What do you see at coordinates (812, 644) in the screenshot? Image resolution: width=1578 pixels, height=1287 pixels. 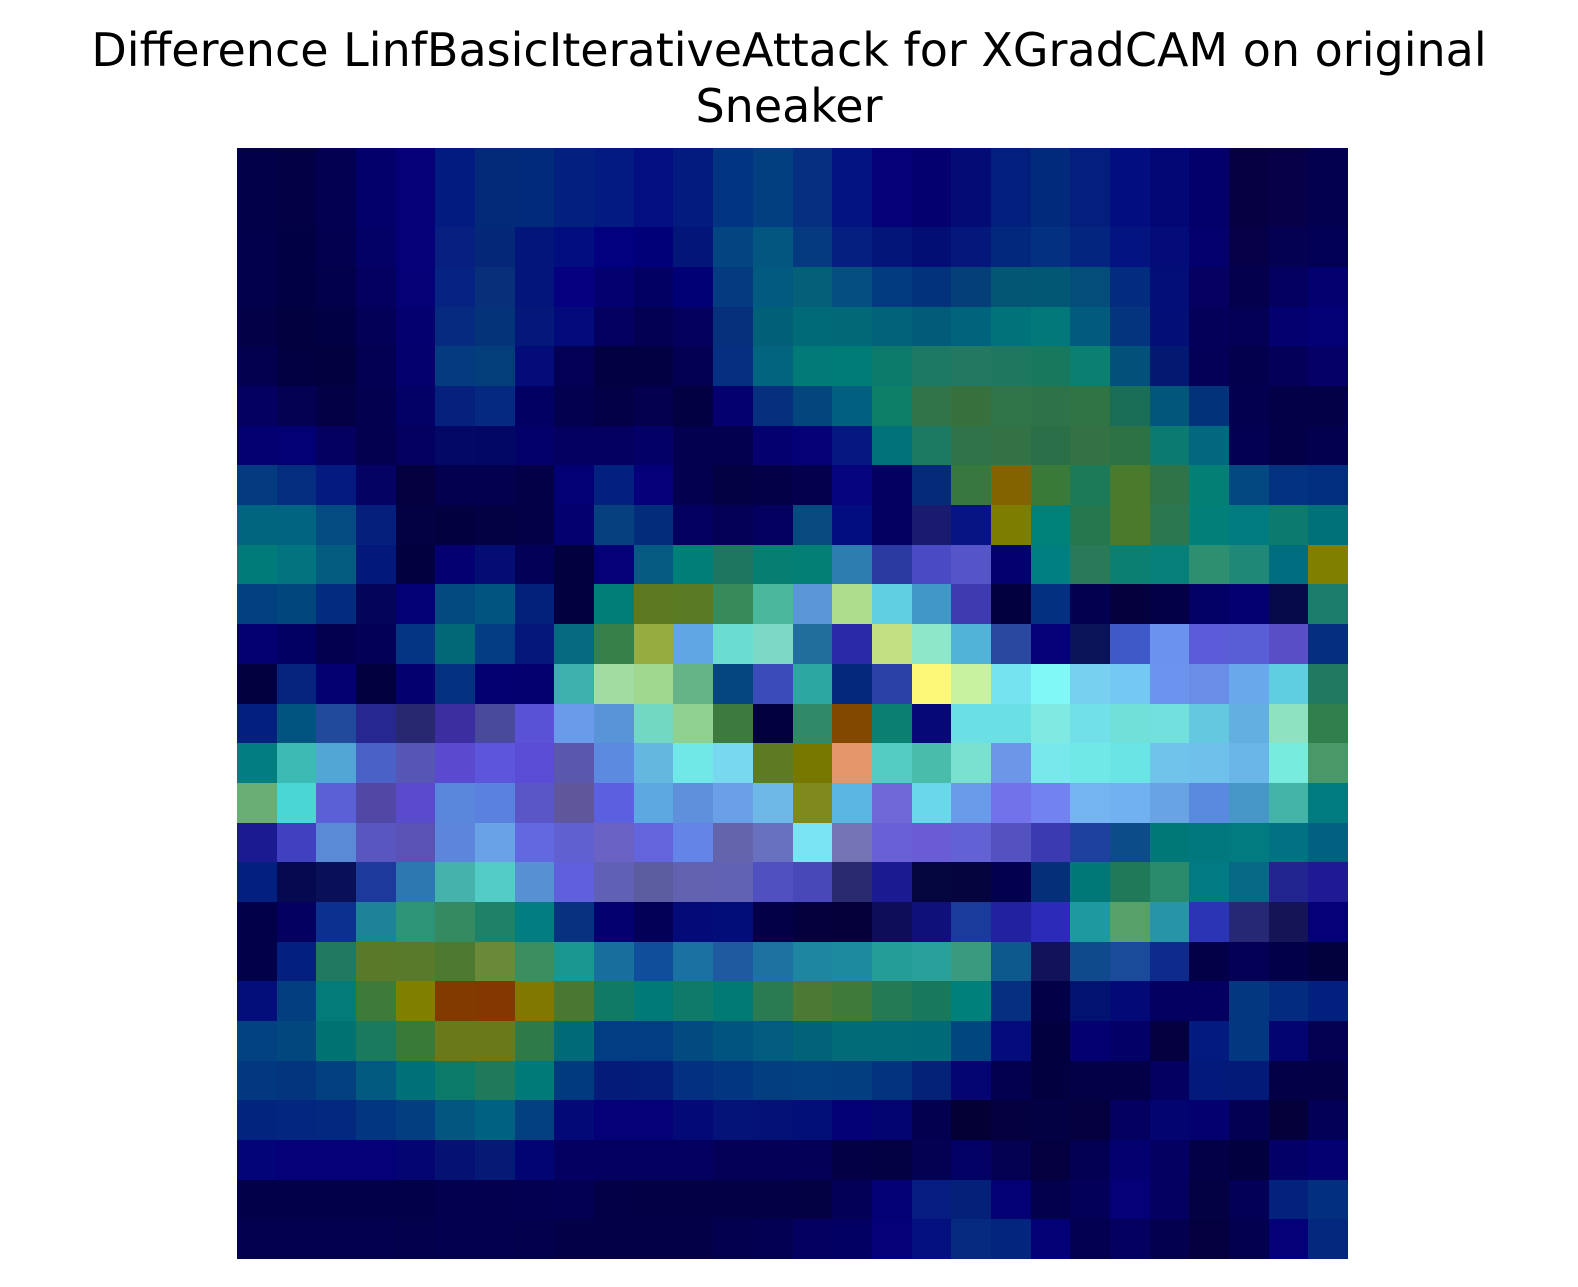 I see `heatmap-cell-r12-c14` at bounding box center [812, 644].